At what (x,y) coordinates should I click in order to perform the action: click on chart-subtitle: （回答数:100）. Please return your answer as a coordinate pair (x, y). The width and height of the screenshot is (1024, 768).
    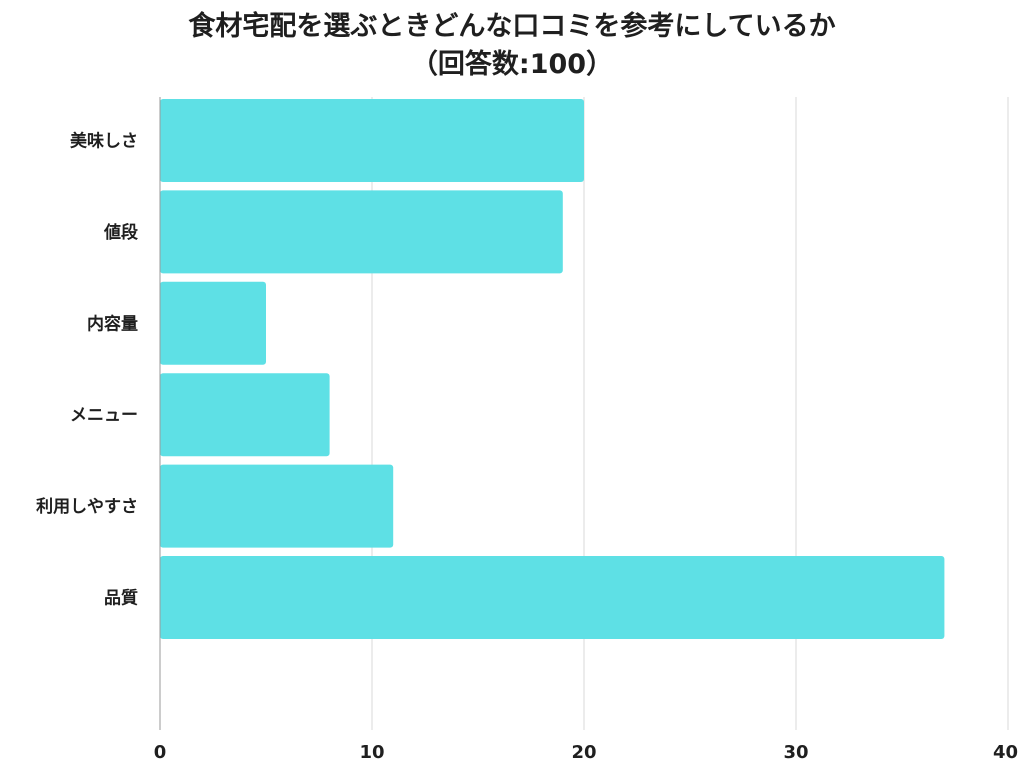
    Looking at the image, I should click on (512, 64).